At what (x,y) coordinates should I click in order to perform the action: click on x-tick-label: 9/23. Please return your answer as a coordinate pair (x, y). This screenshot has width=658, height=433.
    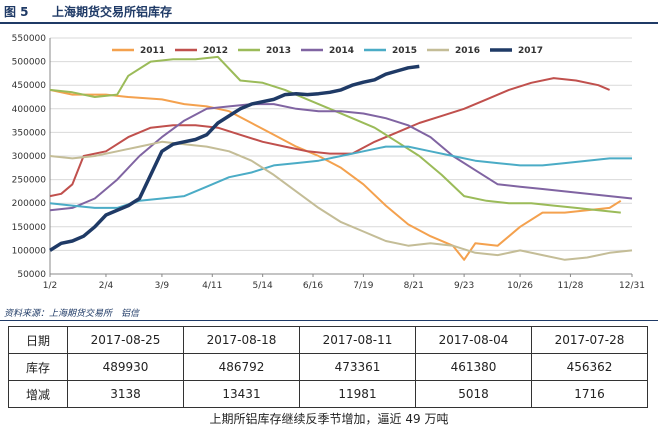
    Looking at the image, I should click on (464, 286).